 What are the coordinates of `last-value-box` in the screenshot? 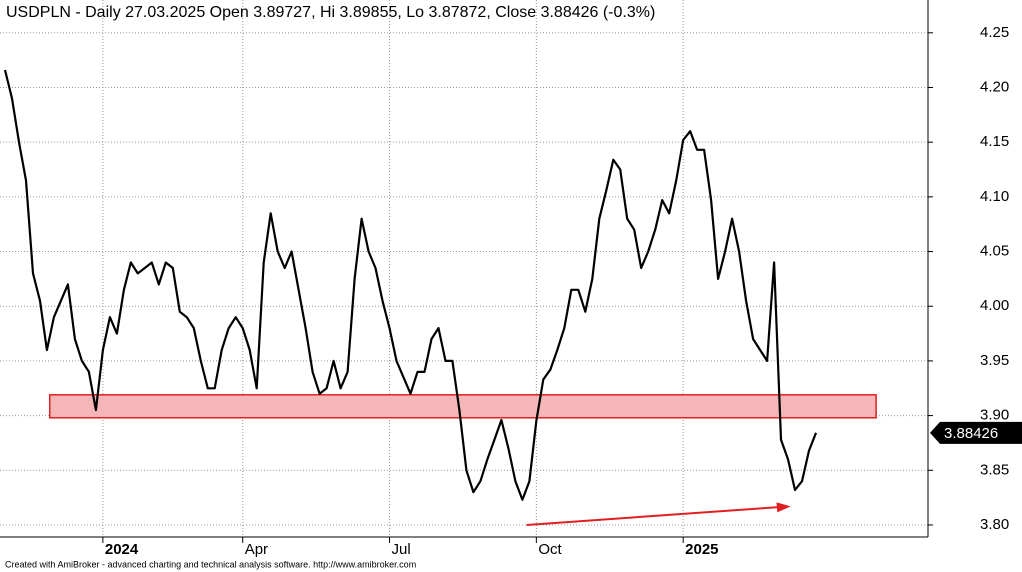 It's located at (976, 432).